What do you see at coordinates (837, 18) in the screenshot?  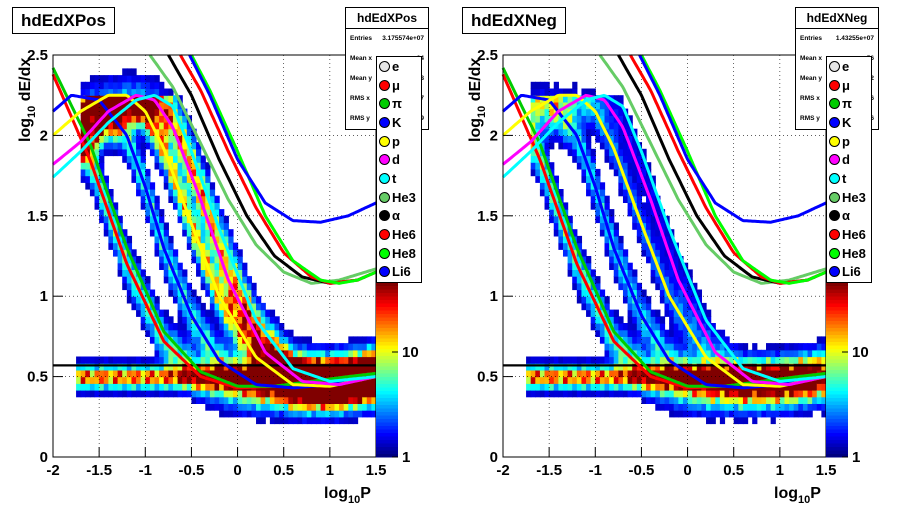 I see `stats-title: hdEdXNeg` at bounding box center [837, 18].